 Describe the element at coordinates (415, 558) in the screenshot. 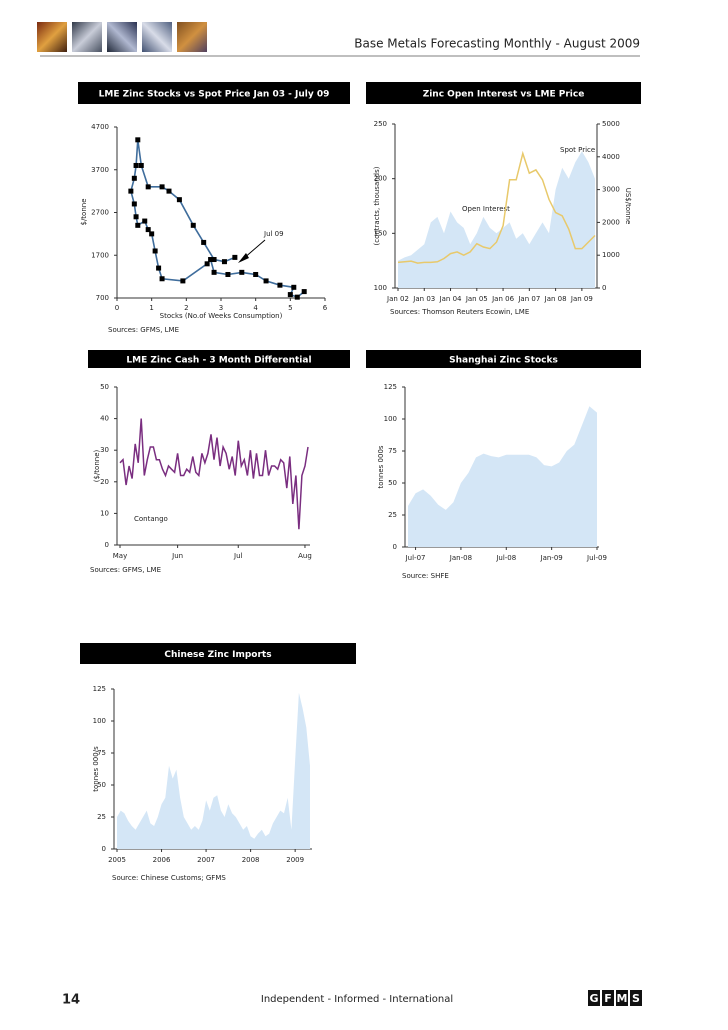

I see `x-tick-label: Jul-07` at that location.